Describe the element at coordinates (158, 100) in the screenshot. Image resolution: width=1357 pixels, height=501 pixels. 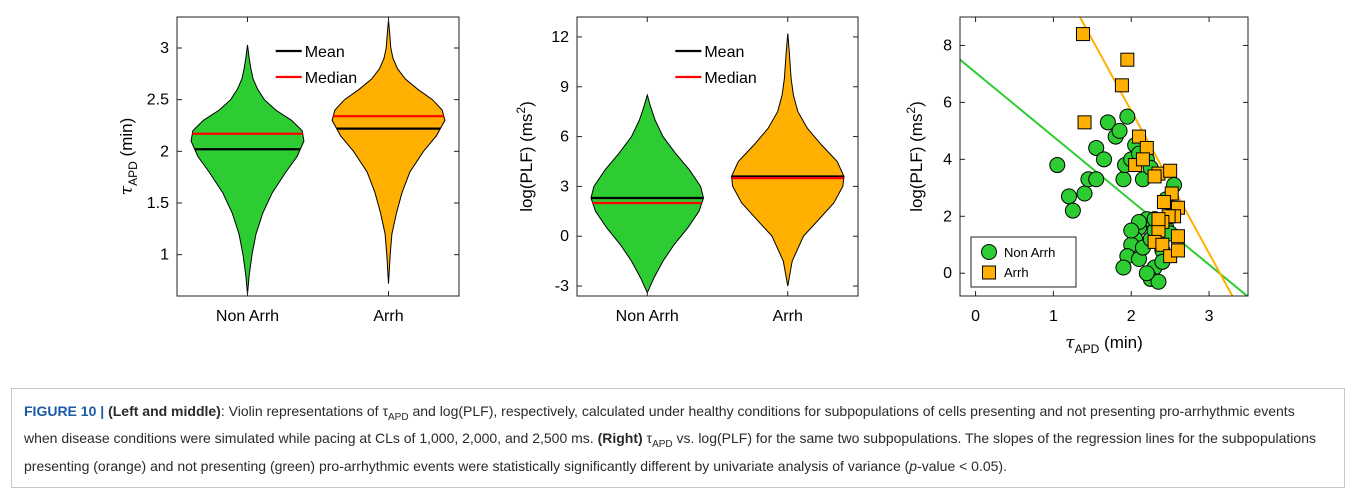
I see `y-tick-label: 2.5` at that location.